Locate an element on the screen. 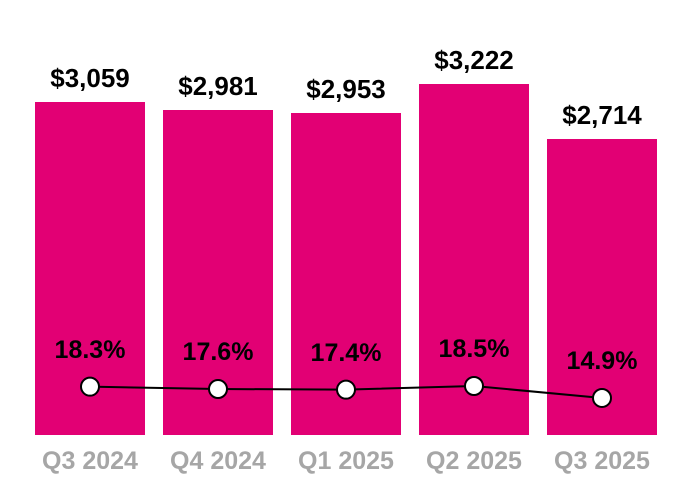 The height and width of the screenshot is (500, 690). category-label: Q2 2025 is located at coordinates (474, 461).